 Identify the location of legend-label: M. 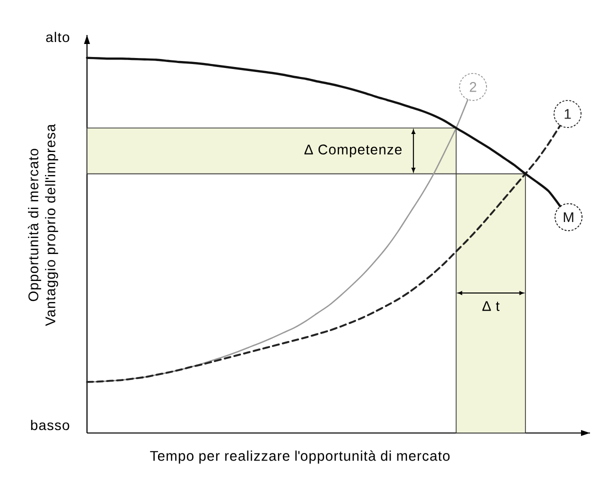
(569, 217).